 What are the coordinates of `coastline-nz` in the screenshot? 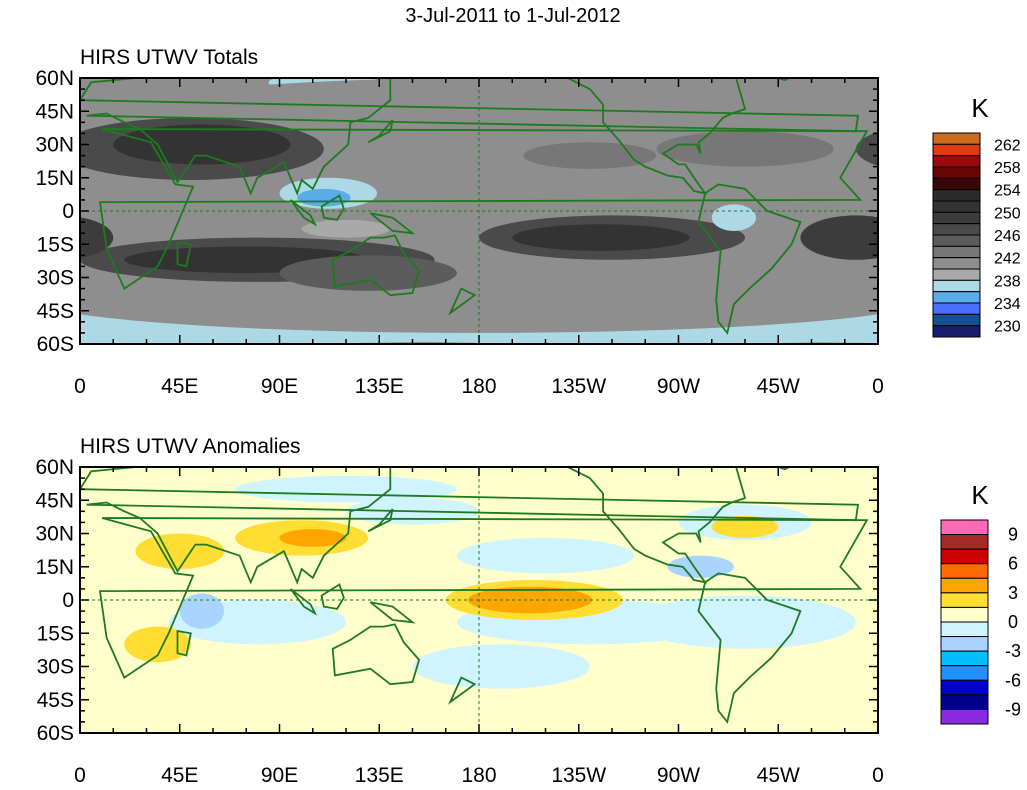 It's located at (462, 690).